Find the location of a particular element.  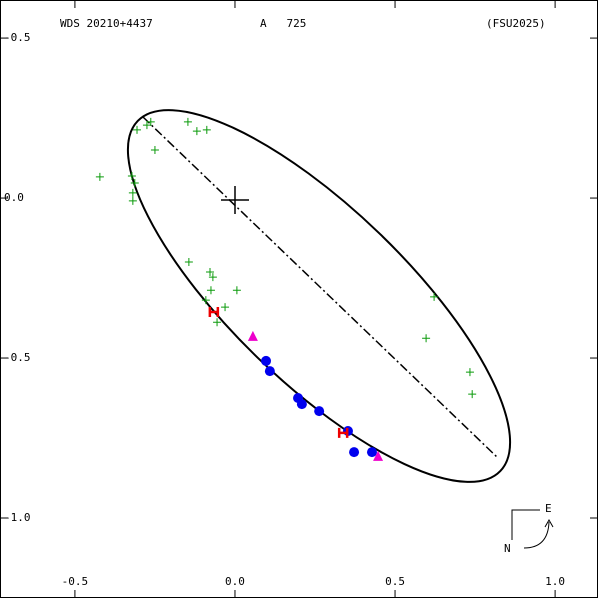

x-tick-label: 0.0 is located at coordinates (235, 581).